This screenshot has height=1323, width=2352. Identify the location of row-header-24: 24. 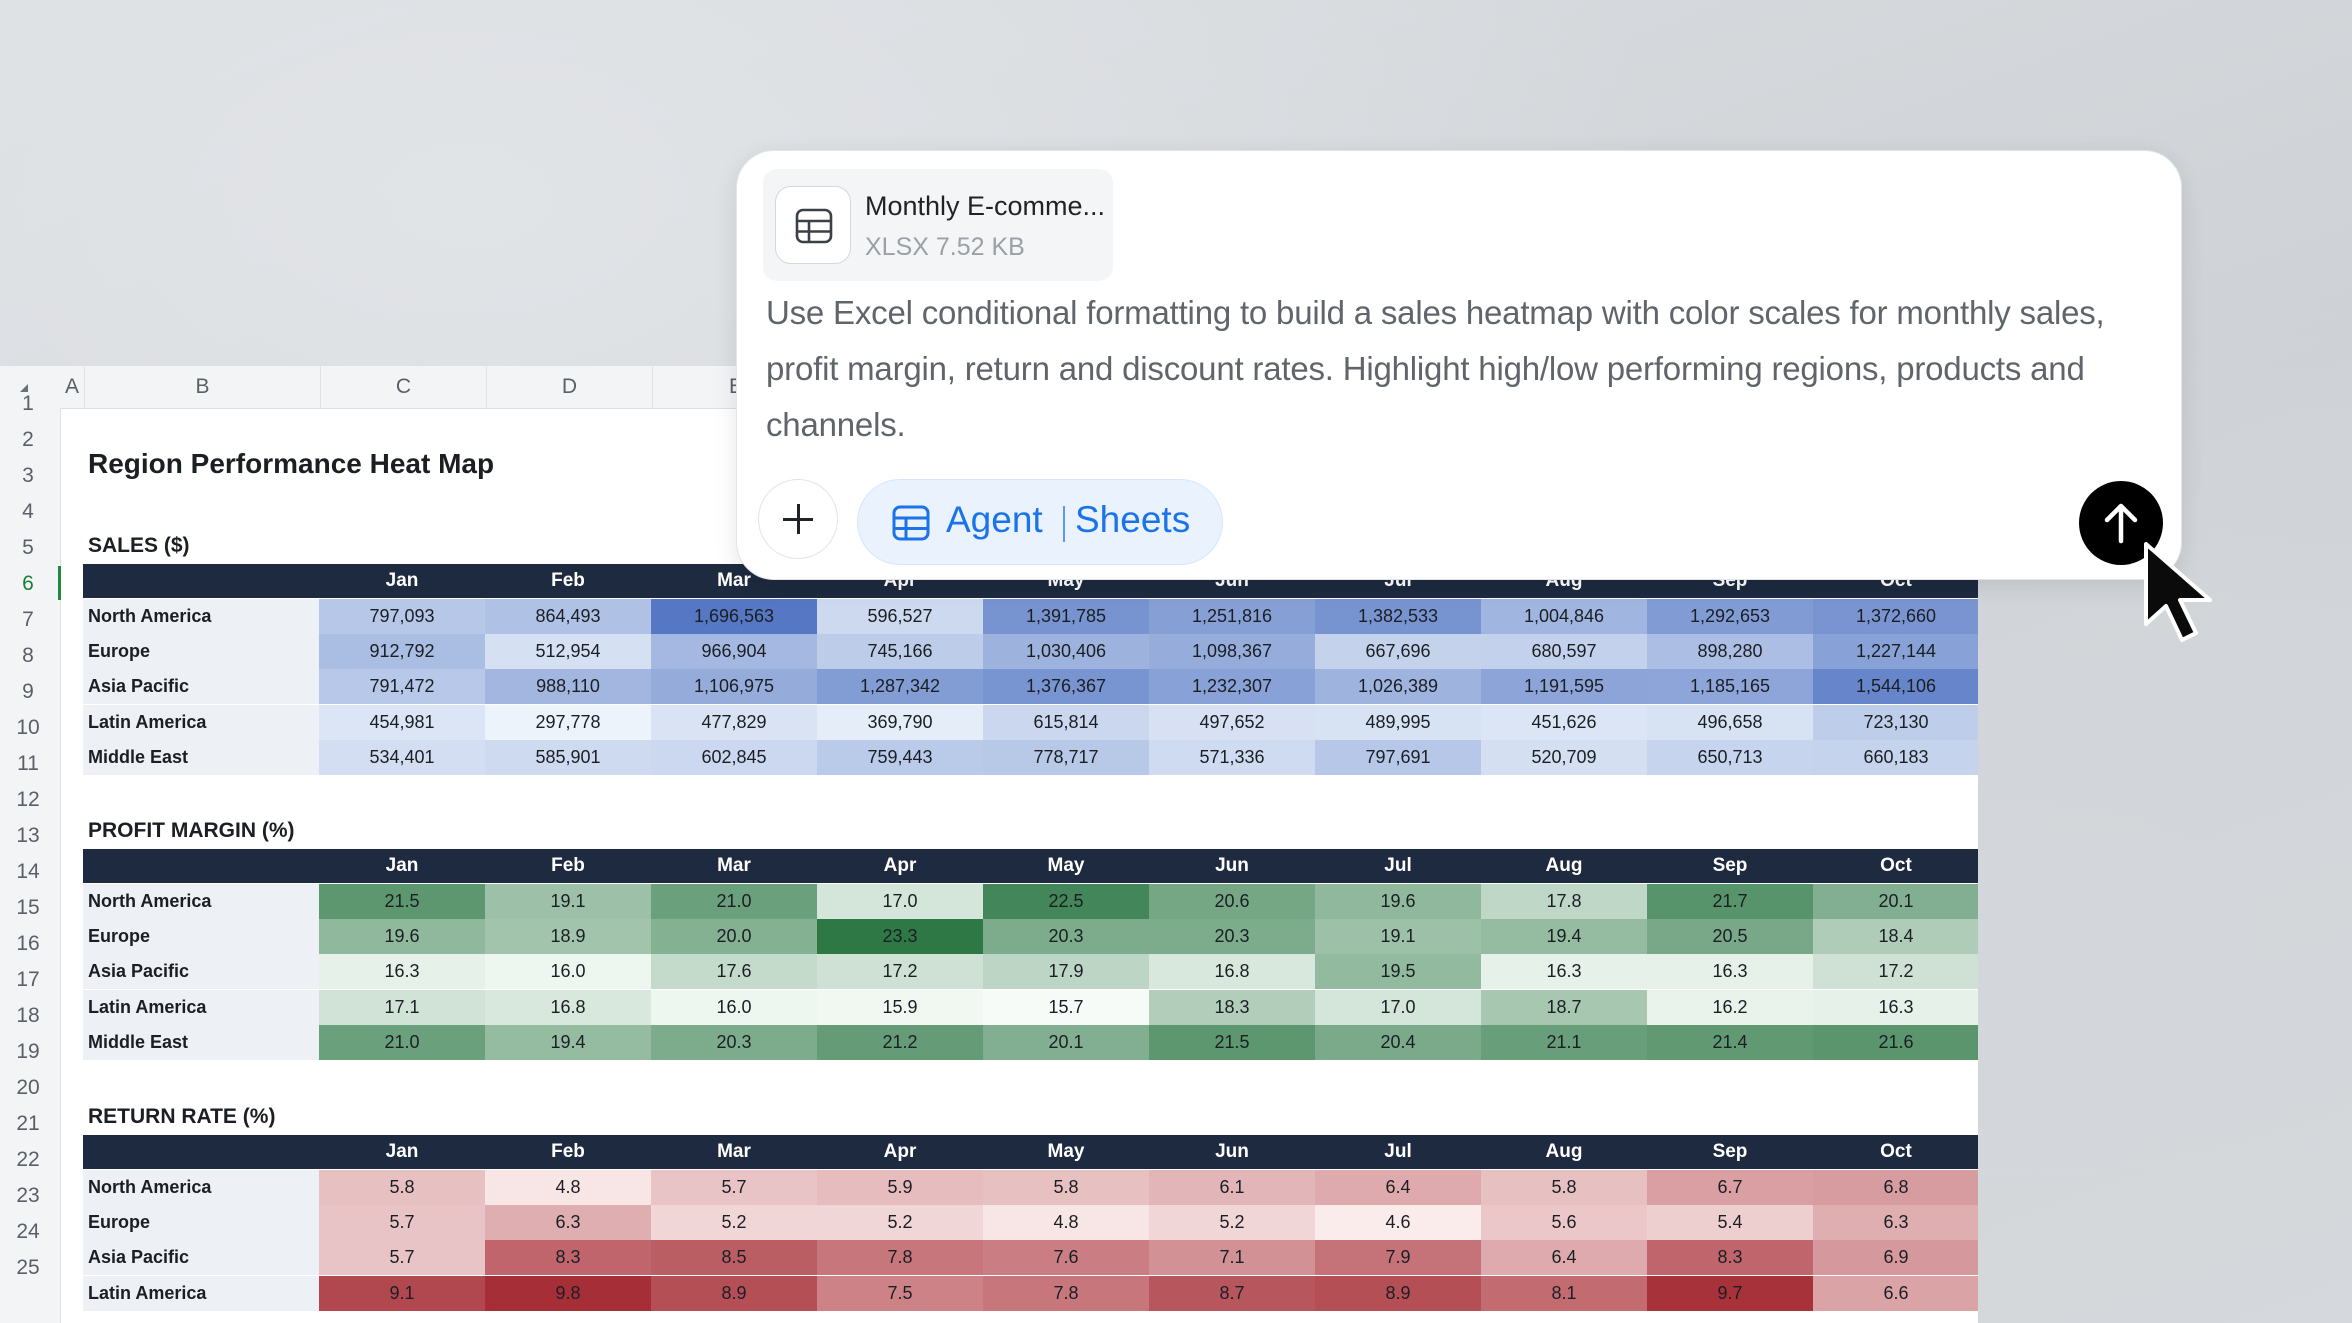
(28, 1231).